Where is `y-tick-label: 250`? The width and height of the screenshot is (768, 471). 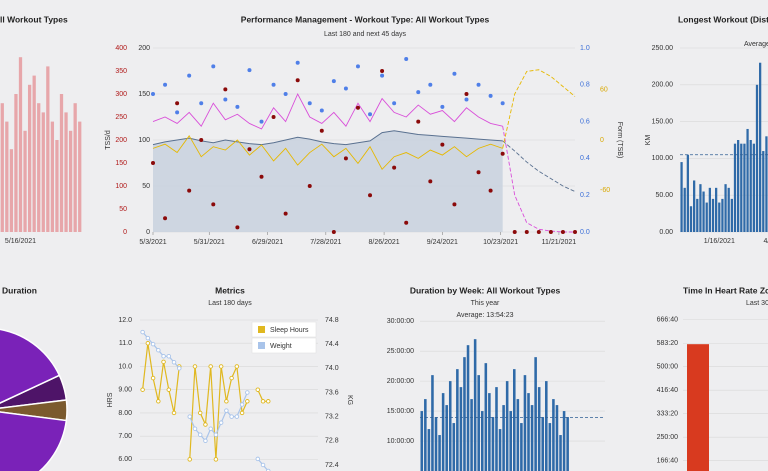
y-tick-label: 250 is located at coordinates (121, 117).